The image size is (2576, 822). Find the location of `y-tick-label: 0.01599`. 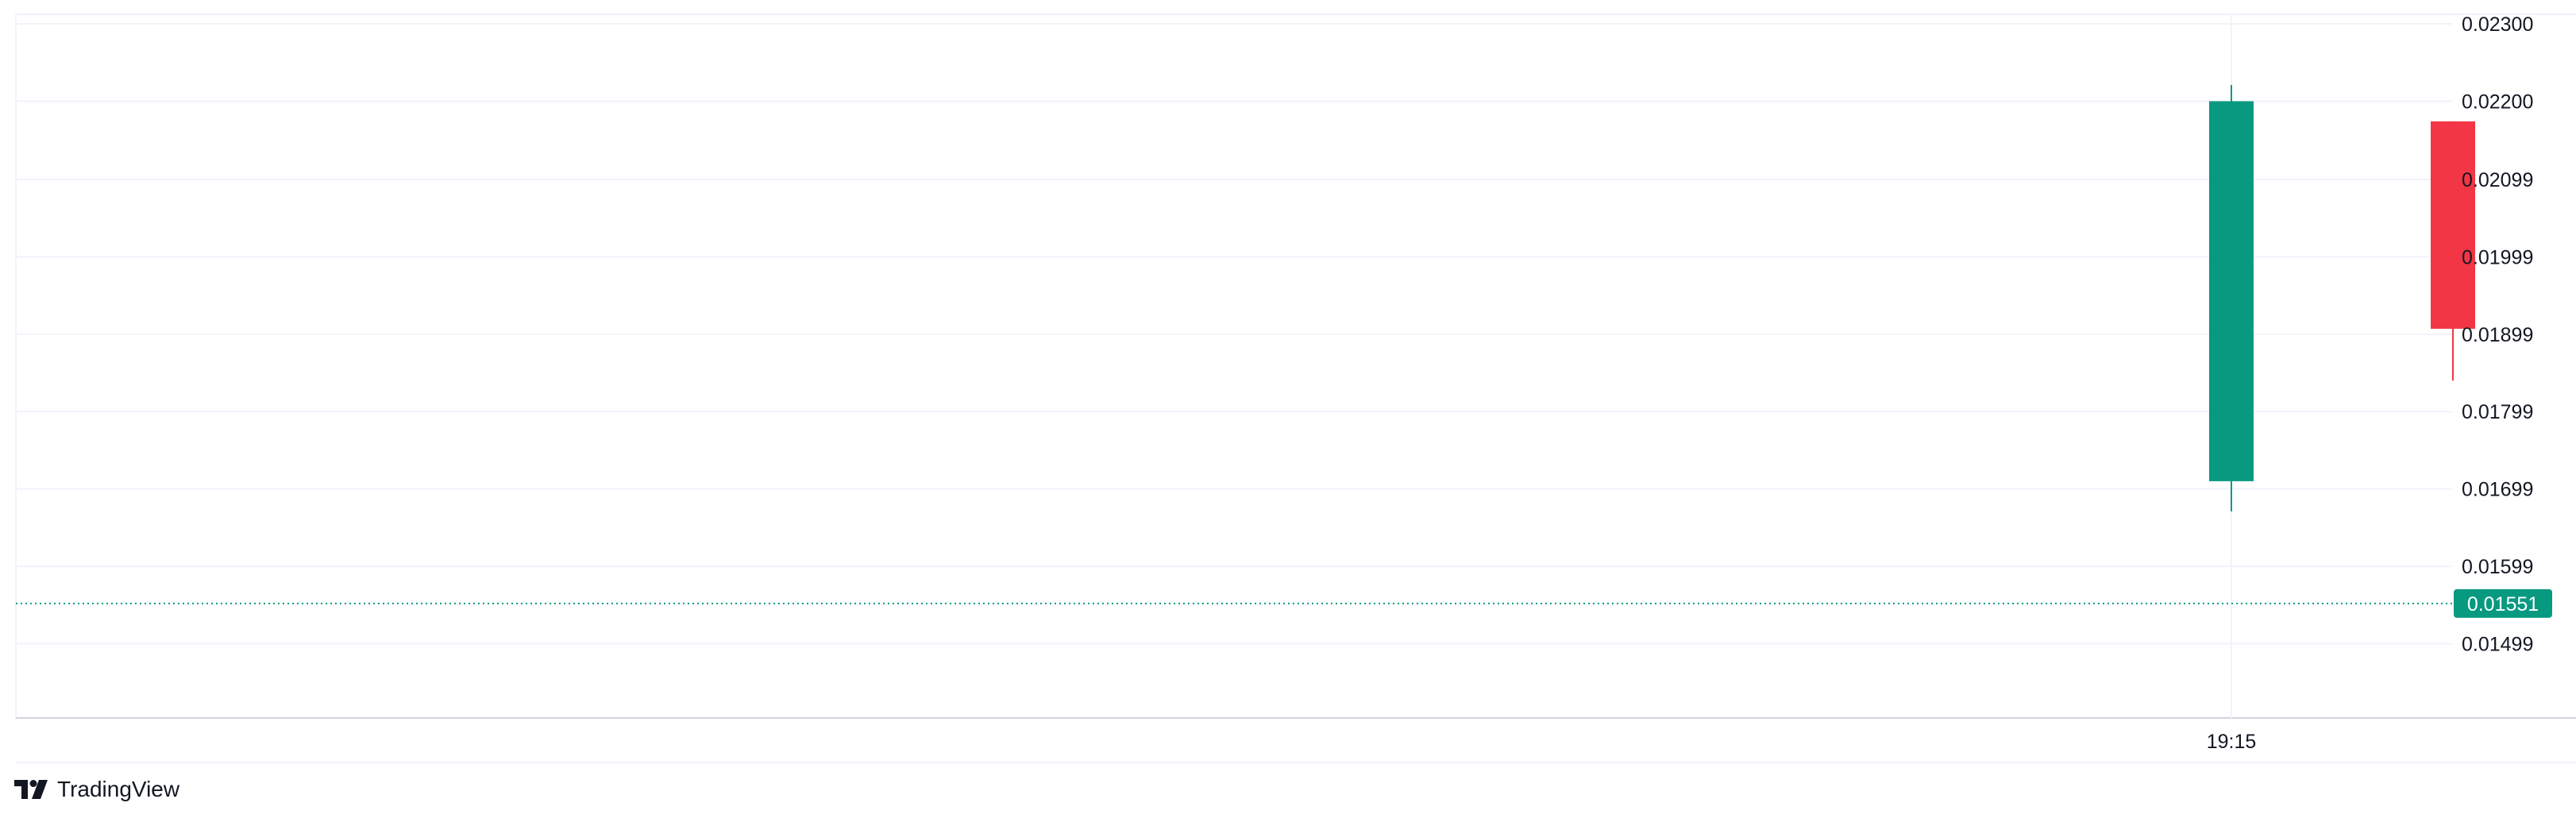

y-tick-label: 0.01599 is located at coordinates (2497, 567).